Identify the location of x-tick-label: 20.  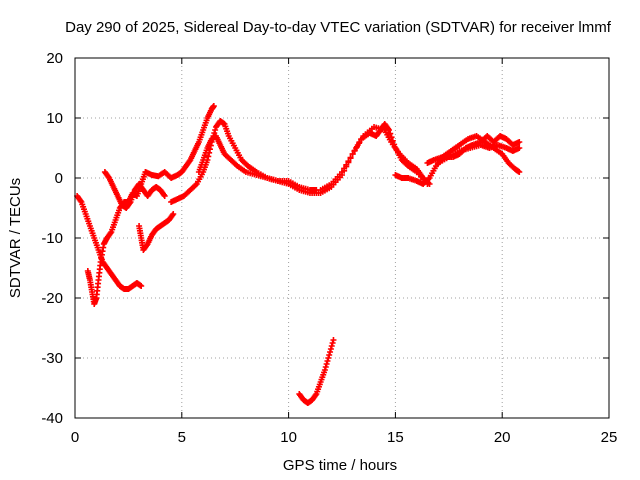
(502, 437).